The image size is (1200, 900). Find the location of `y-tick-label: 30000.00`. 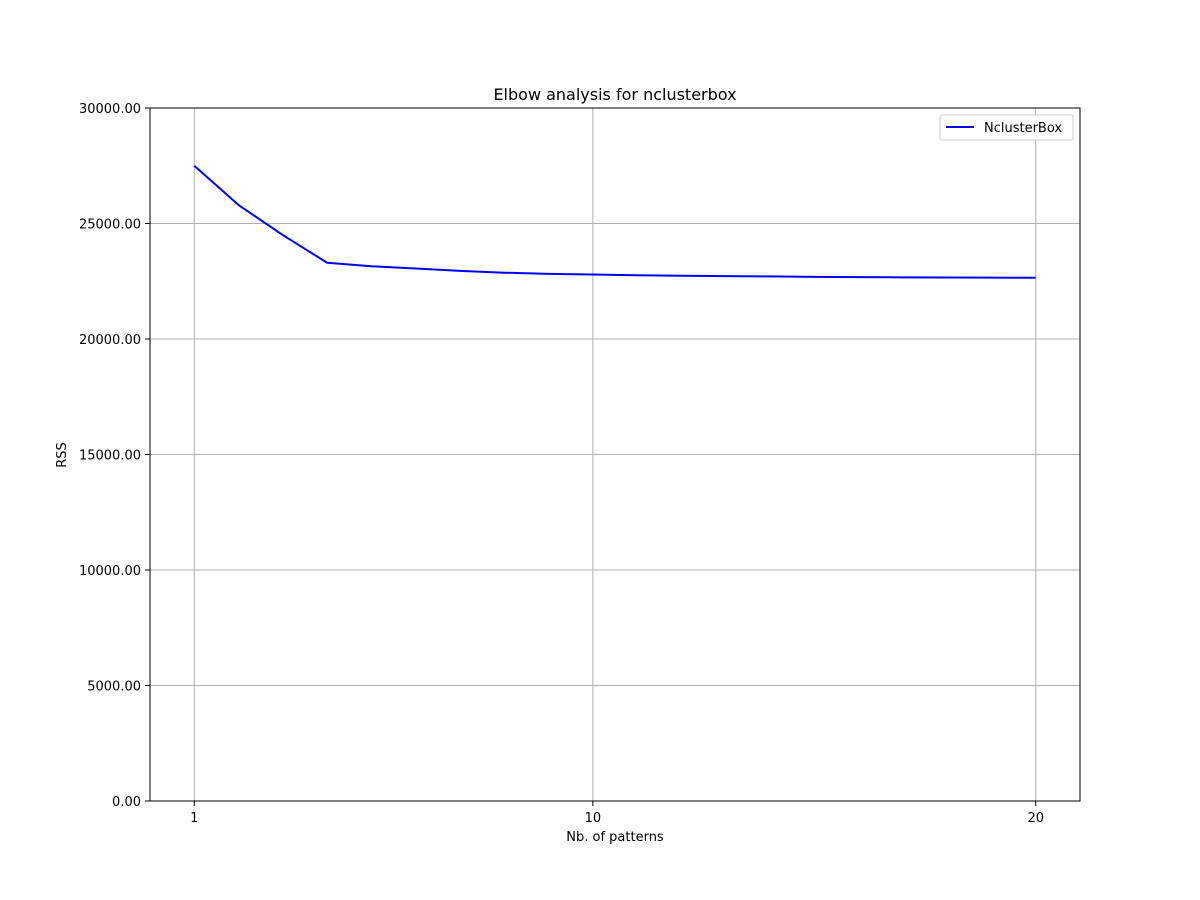

y-tick-label: 30000.00 is located at coordinates (110, 109).